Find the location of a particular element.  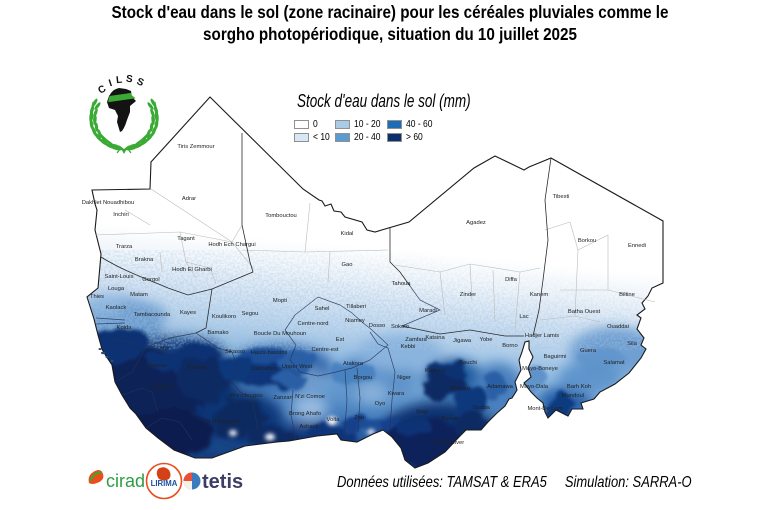

svg-text: L is located at coordinates (118, 81).